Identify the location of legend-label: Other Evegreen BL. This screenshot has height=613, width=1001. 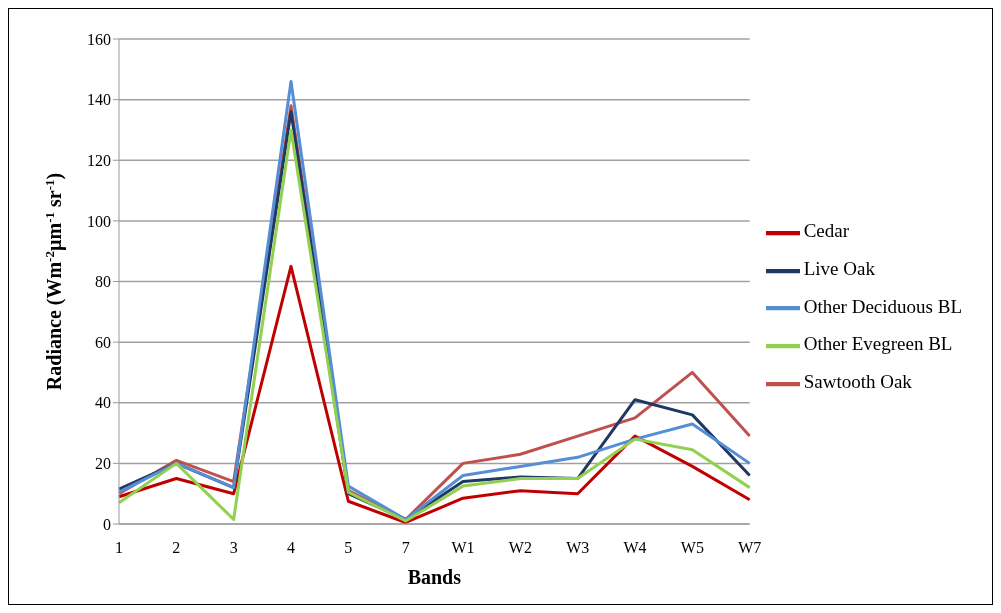
(878, 344).